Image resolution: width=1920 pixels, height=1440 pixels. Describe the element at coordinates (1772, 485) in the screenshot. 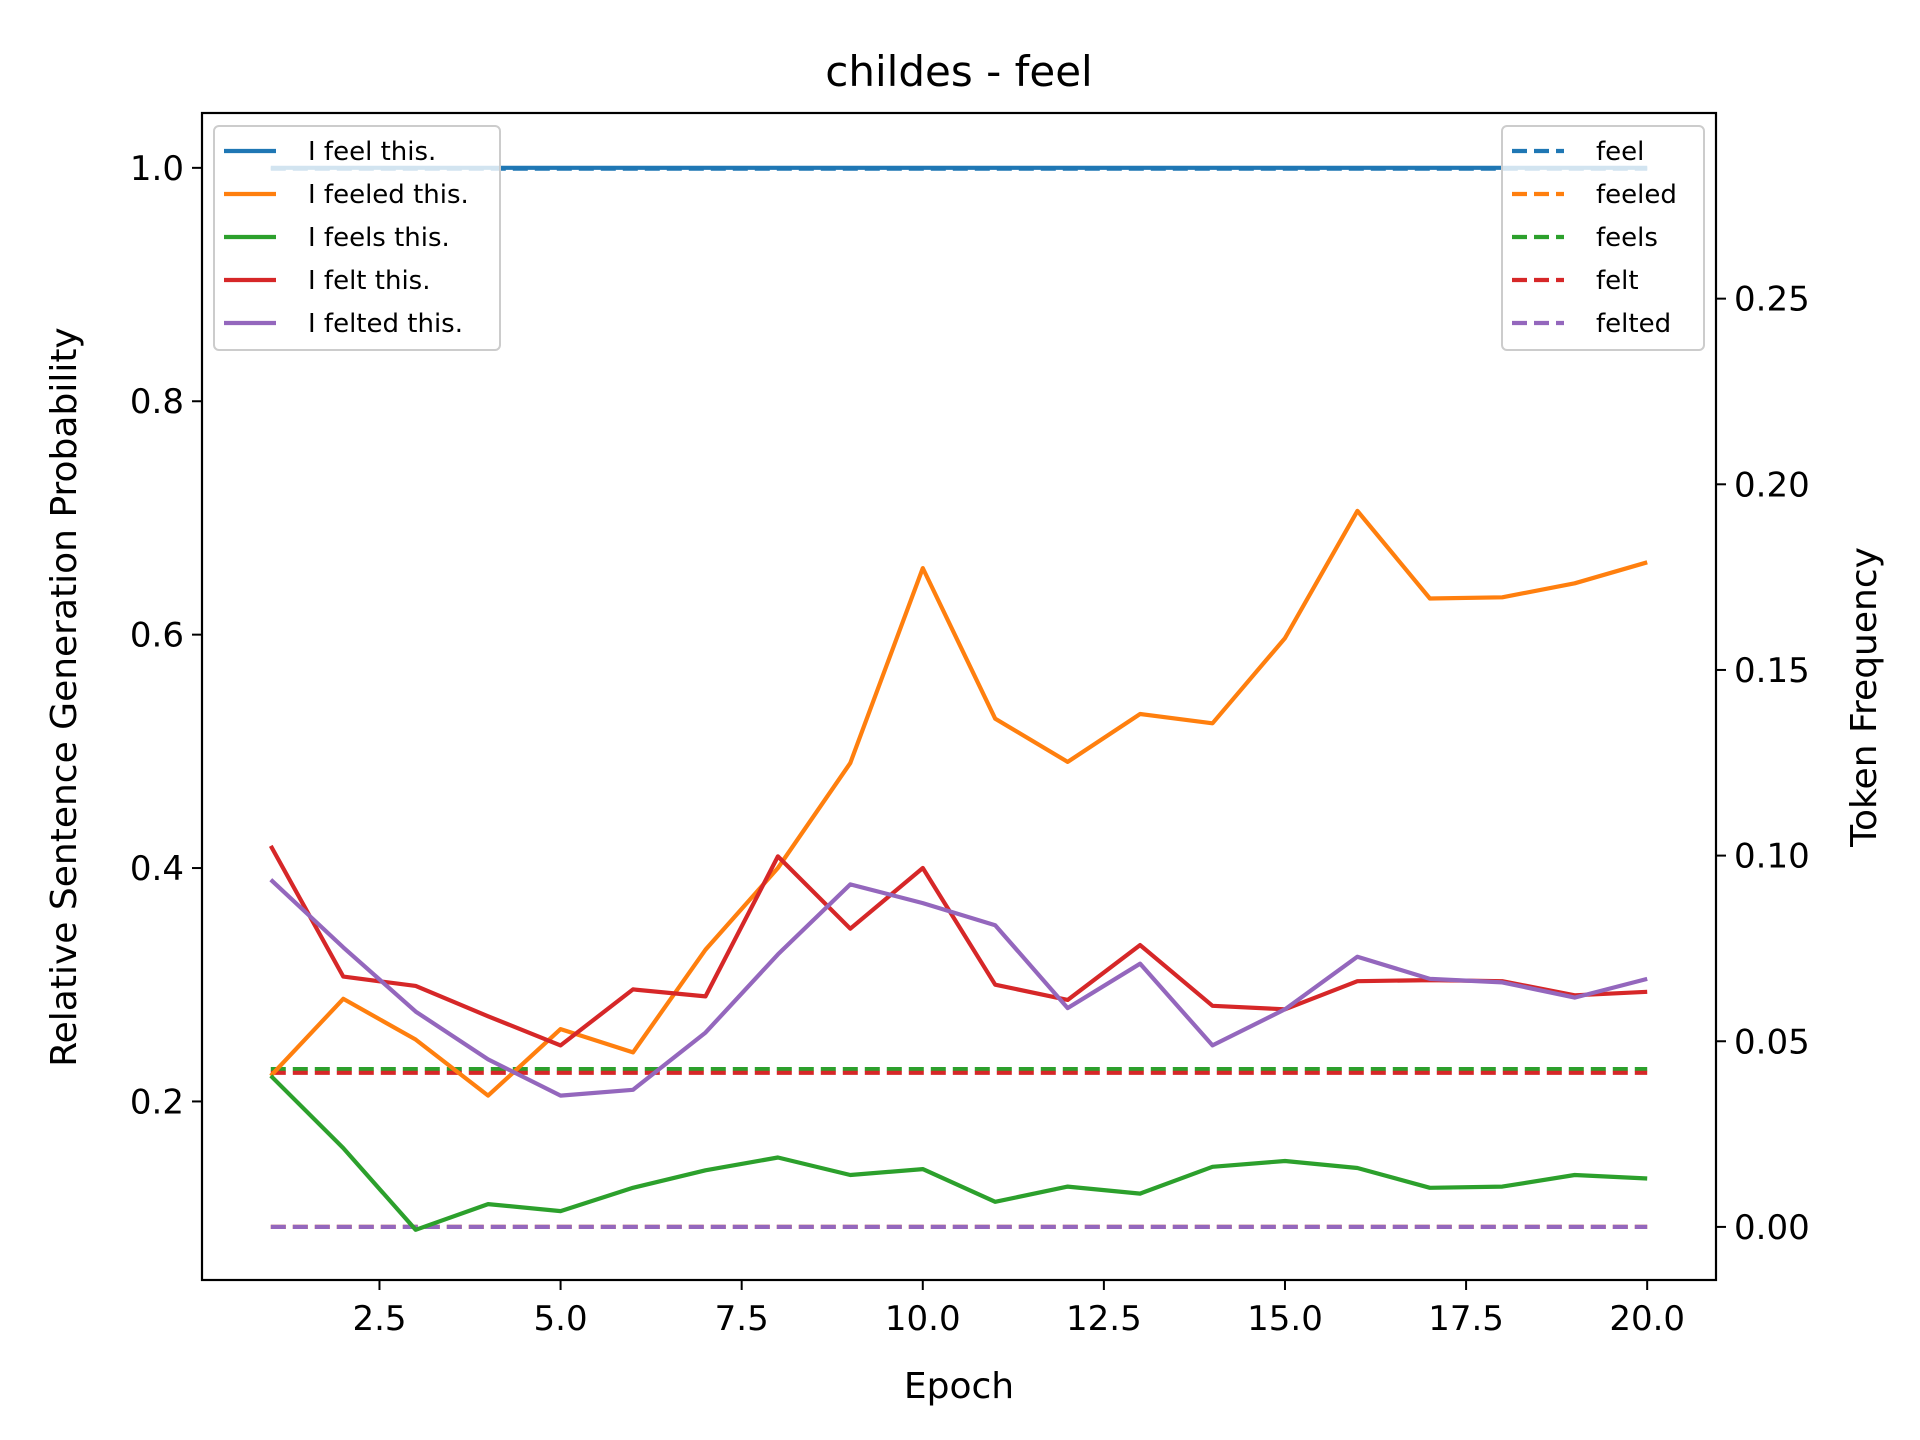

I see `y2-tick-label: 0.20` at that location.